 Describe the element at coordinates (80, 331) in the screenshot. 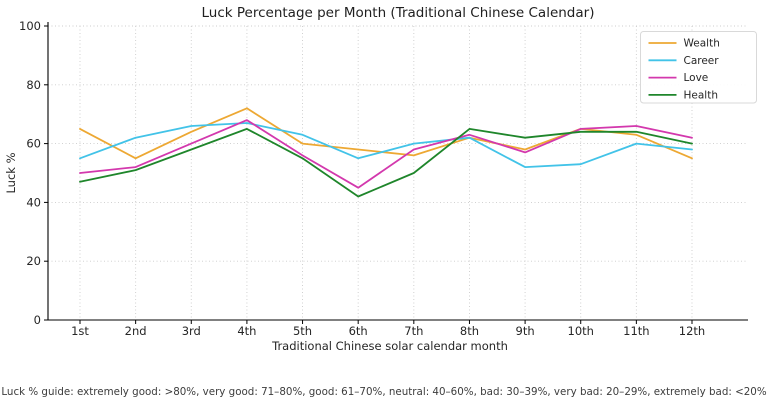

I see `x-tick-label: 1st` at that location.